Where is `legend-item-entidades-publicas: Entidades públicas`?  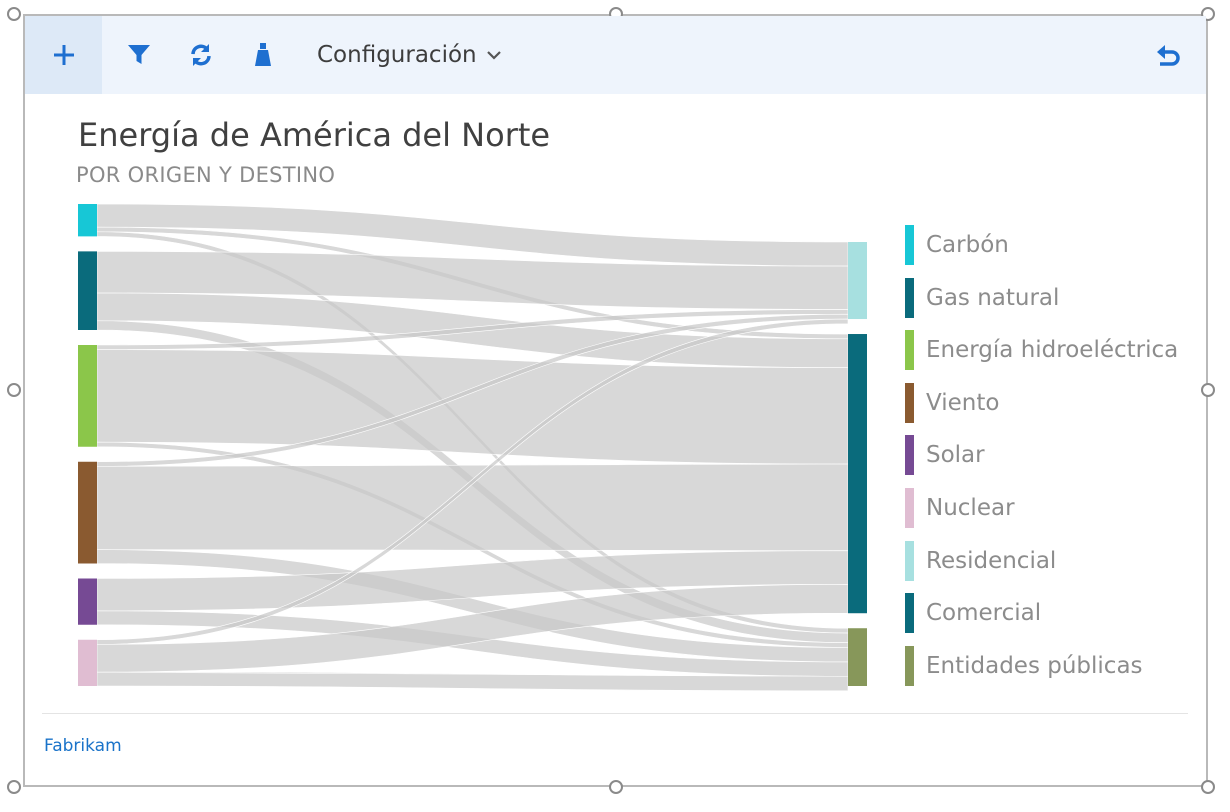 legend-item-entidades-publicas: Entidades públicas is located at coordinates (1024, 665).